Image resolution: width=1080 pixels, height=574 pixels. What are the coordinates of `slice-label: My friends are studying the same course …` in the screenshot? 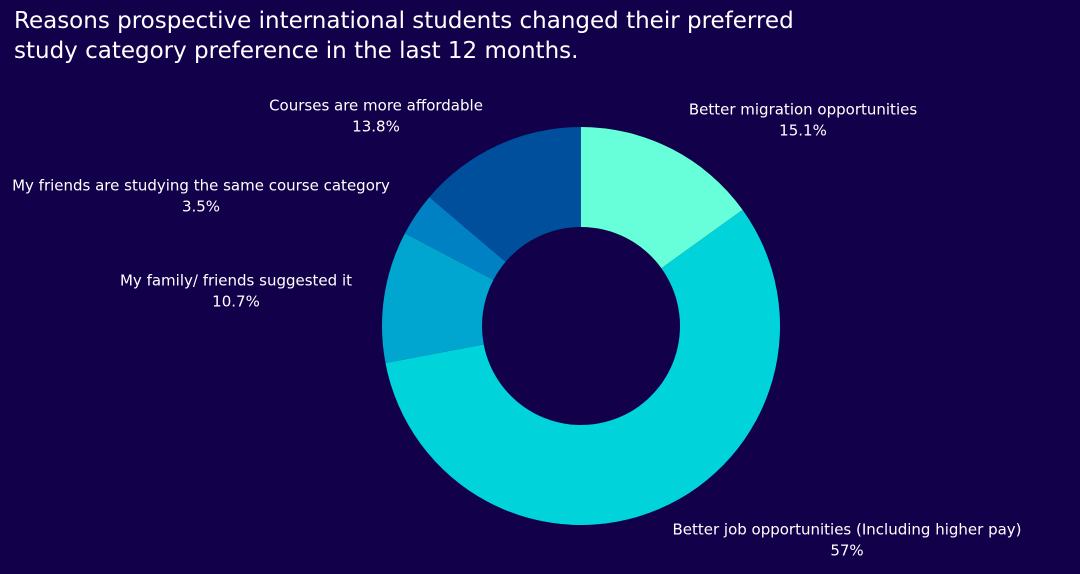 It's located at (201, 186).